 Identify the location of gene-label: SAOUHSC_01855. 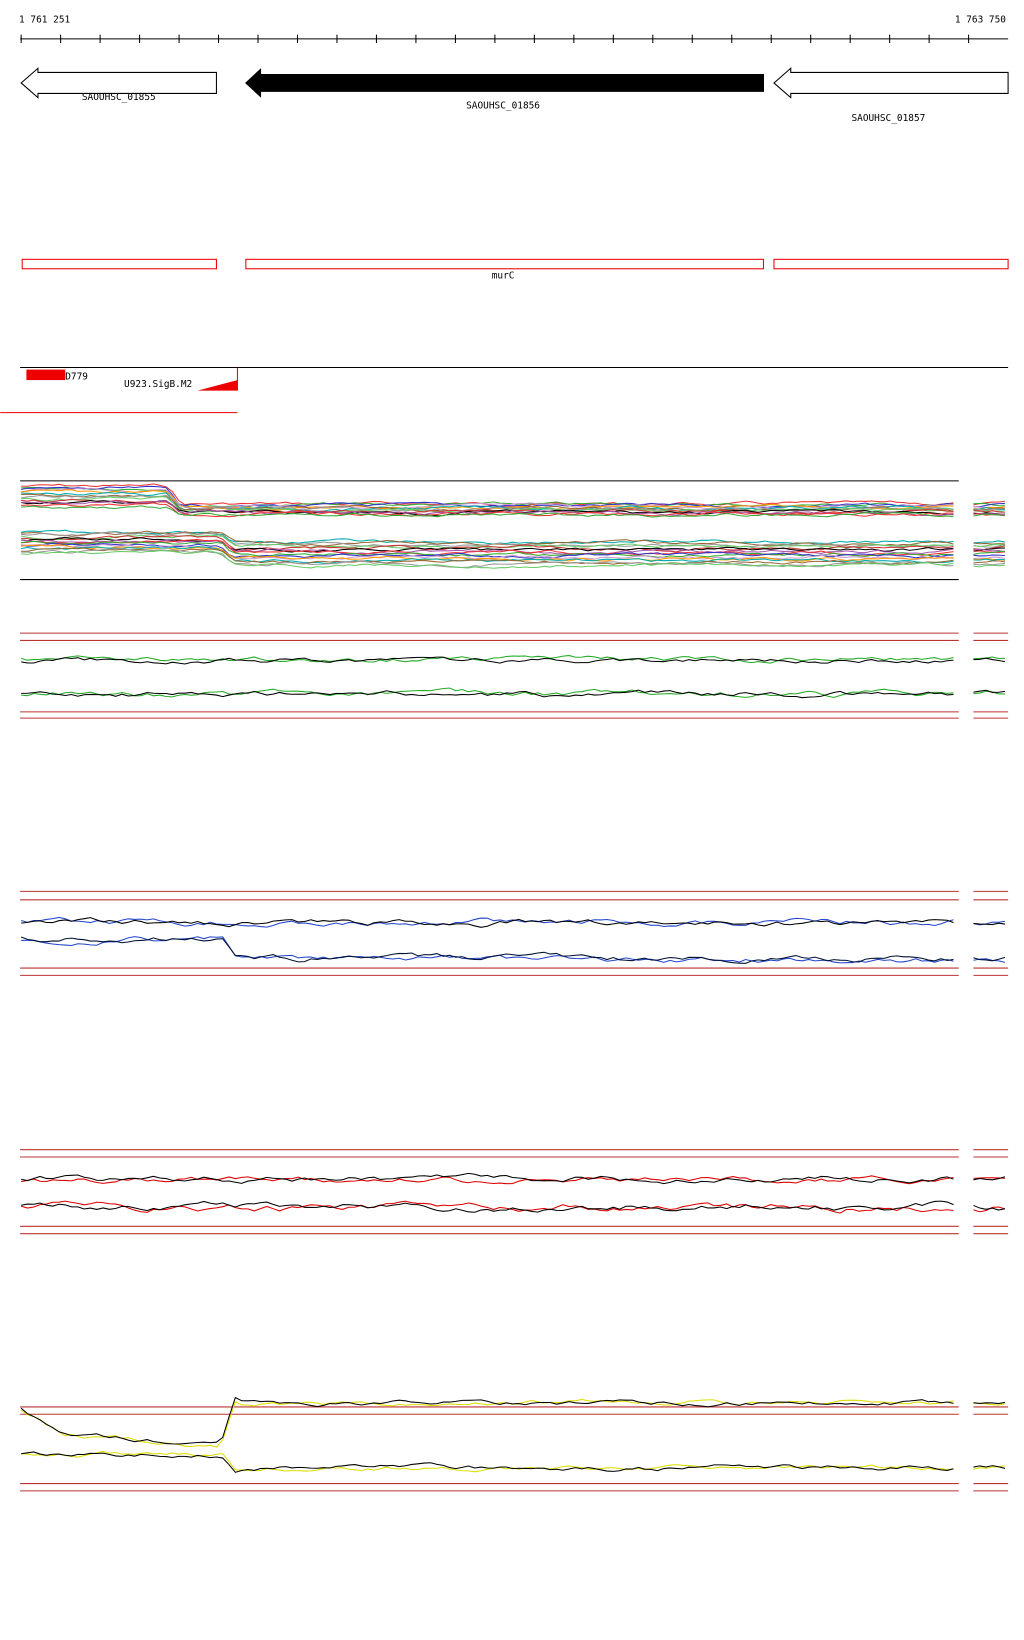
(119, 97).